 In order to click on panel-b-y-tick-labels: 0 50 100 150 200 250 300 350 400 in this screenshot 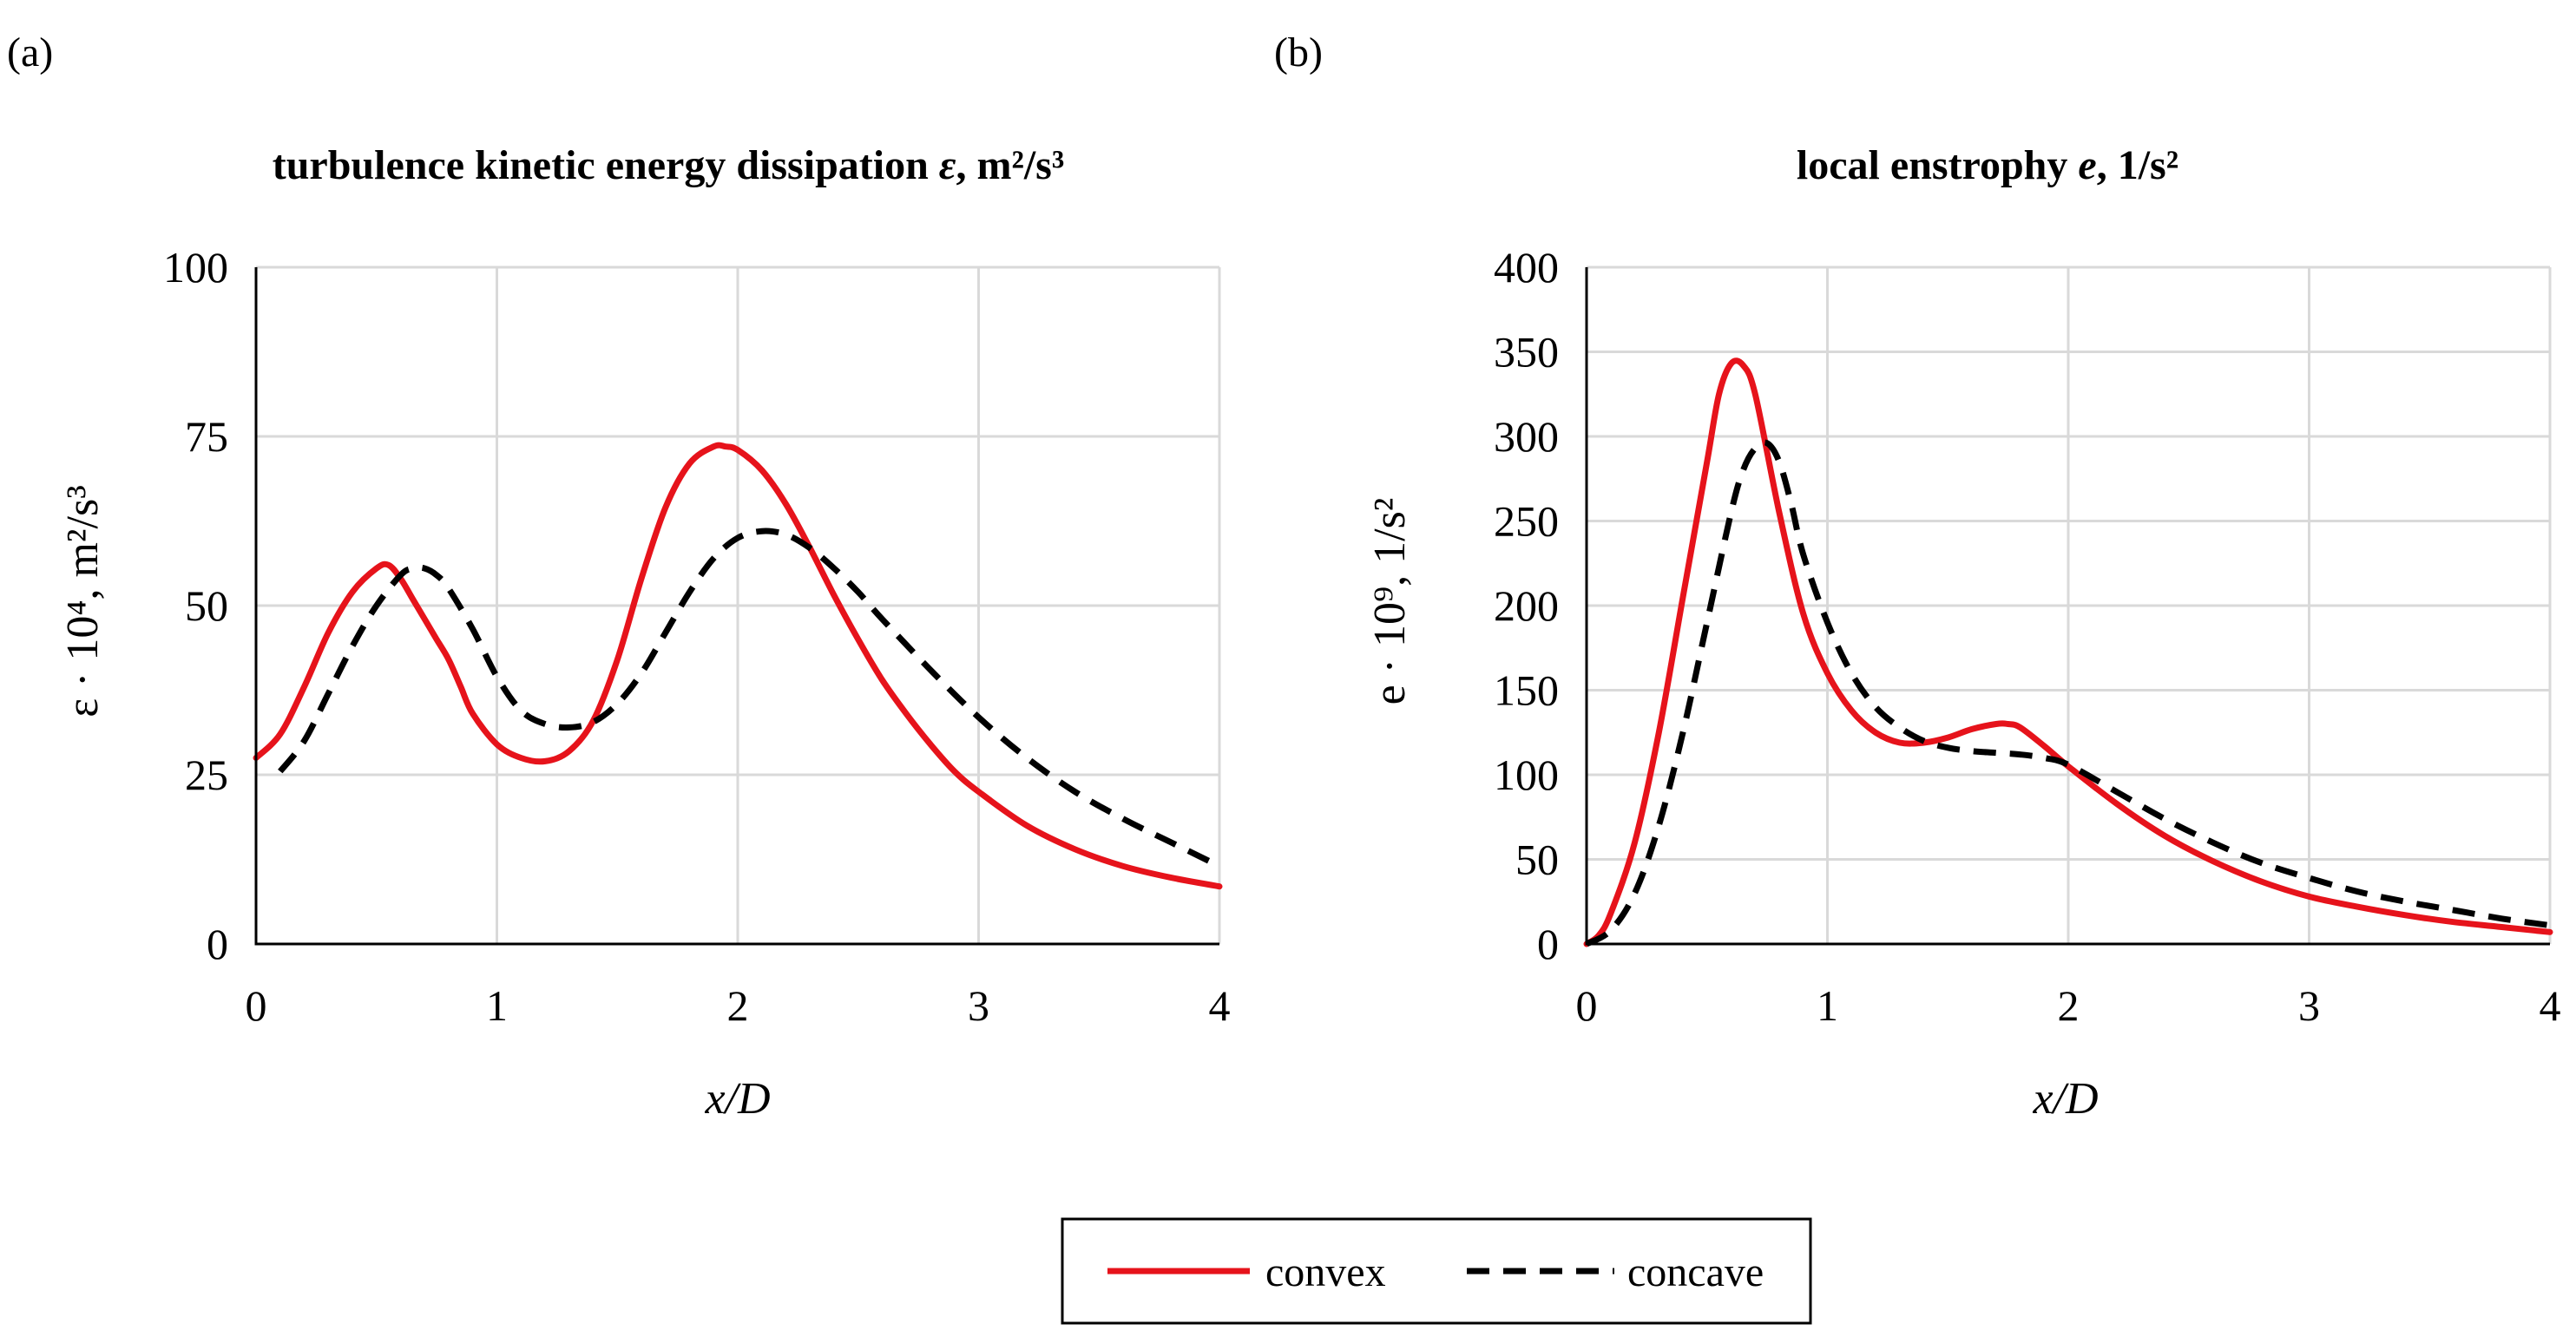, I will do `click(1526, 605)`.